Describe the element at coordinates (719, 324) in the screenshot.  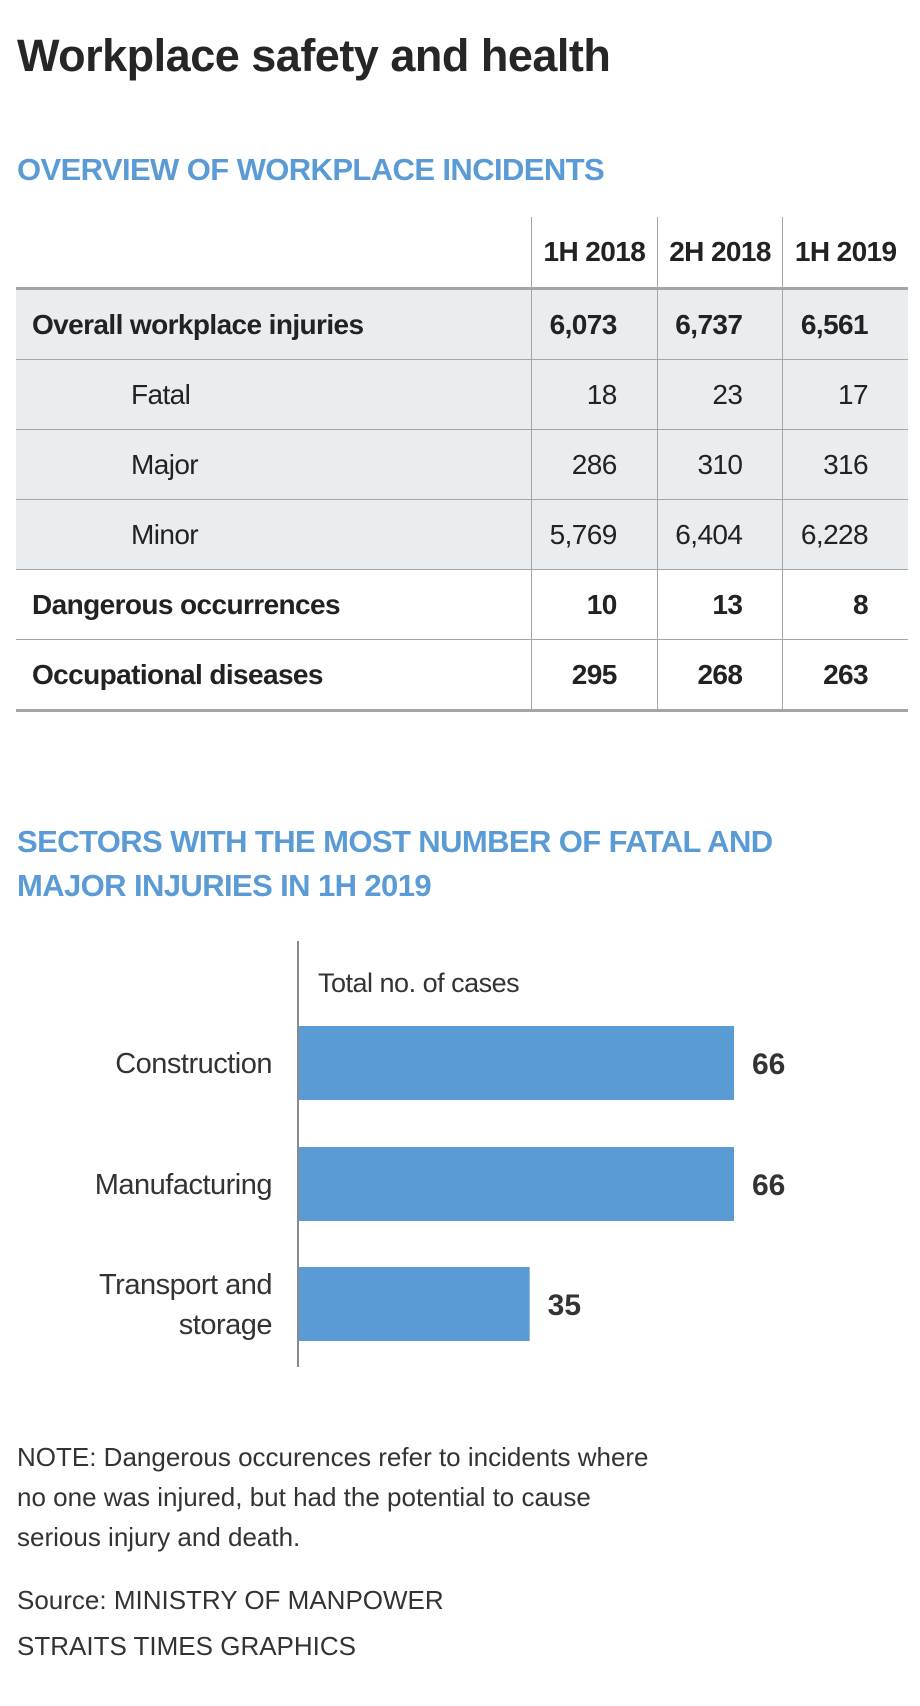
I see `cell-value: 6,737` at that location.